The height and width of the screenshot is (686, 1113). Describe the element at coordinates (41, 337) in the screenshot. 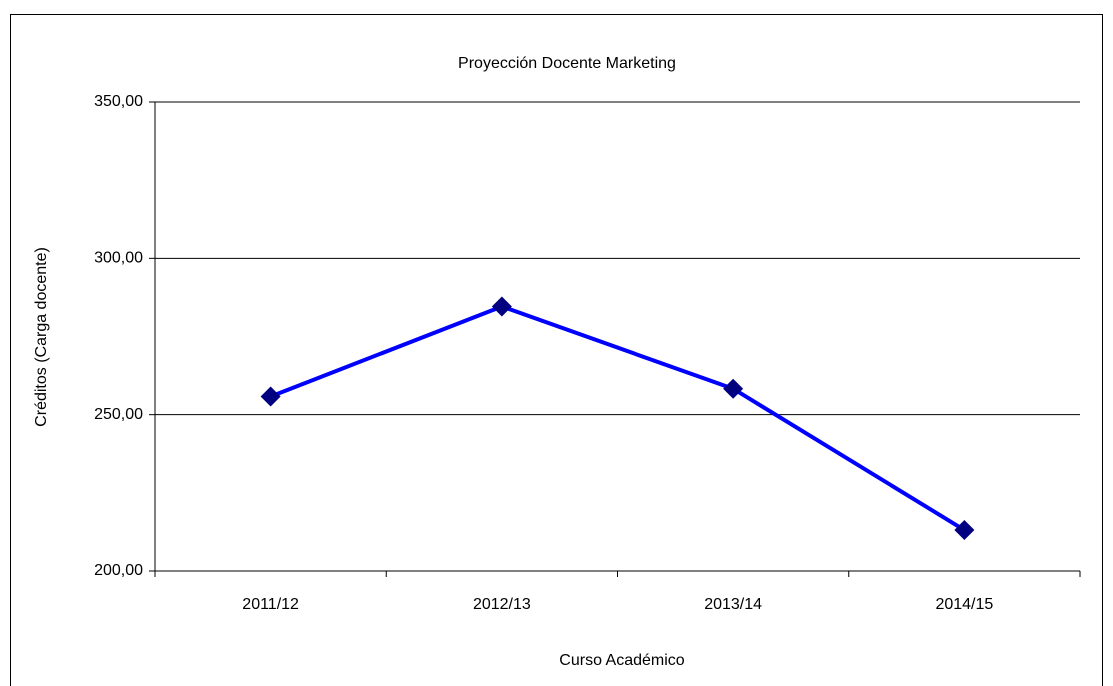

I see `y-axis-label: Créditos (Carga docente)` at that location.